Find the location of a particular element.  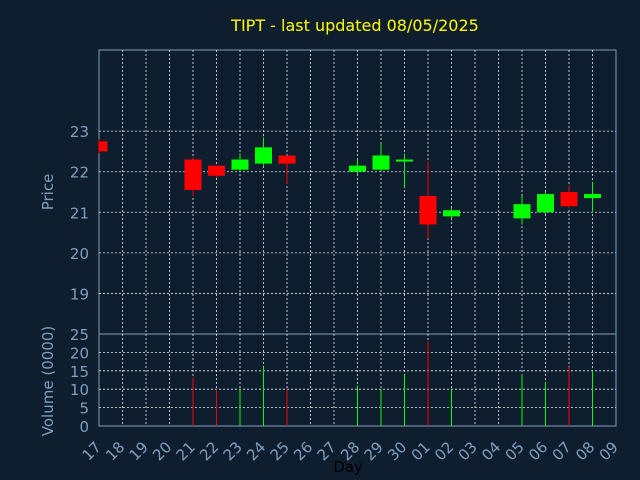

day-tick-label: 09 is located at coordinates (609, 451).